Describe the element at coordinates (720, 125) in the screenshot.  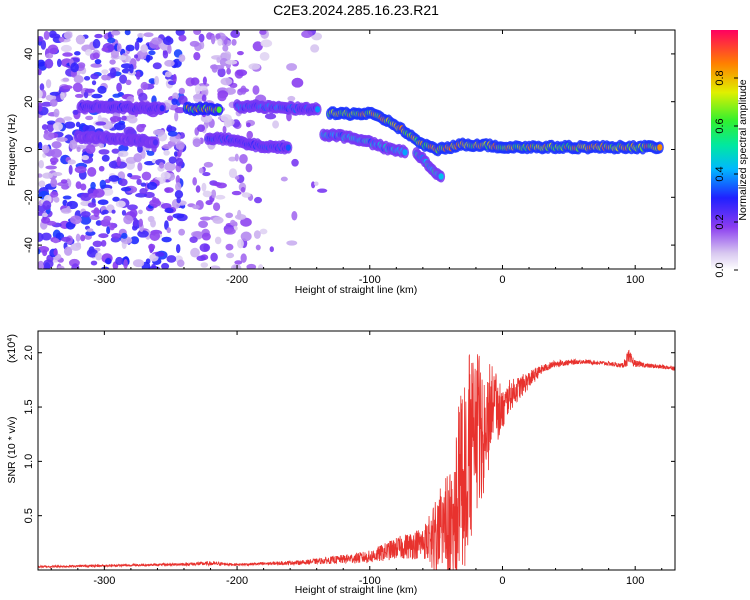
I see `colorbar-tick-label: 0.6` at that location.